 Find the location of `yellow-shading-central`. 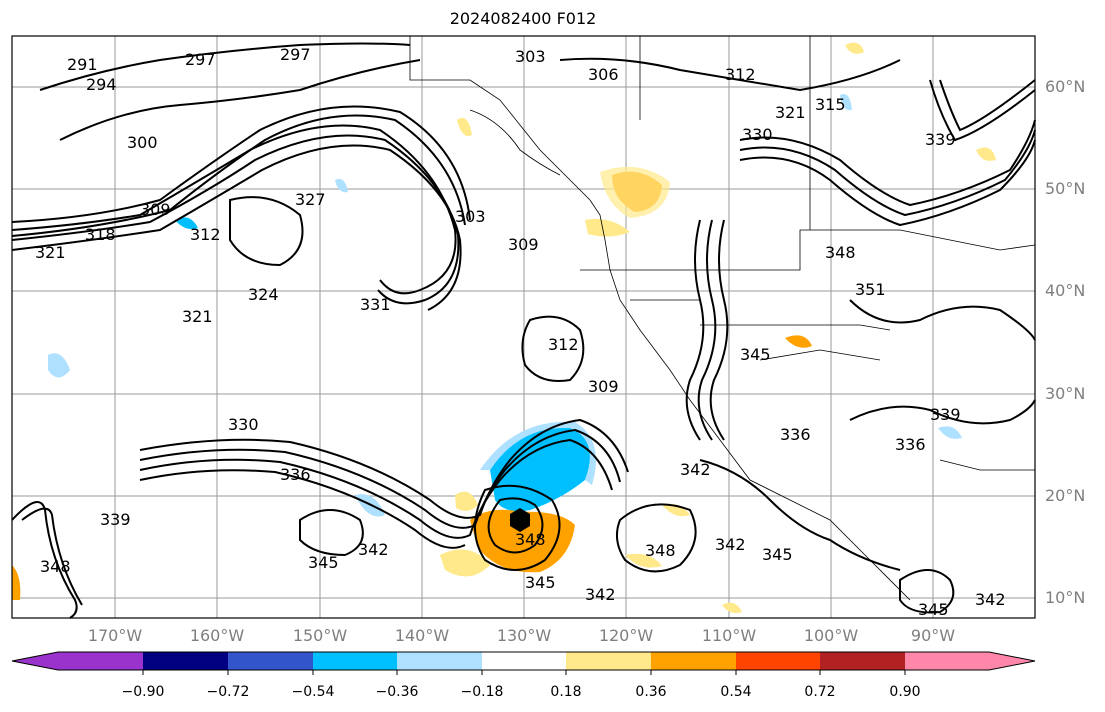

yellow-shading-central is located at coordinates (676, 510).